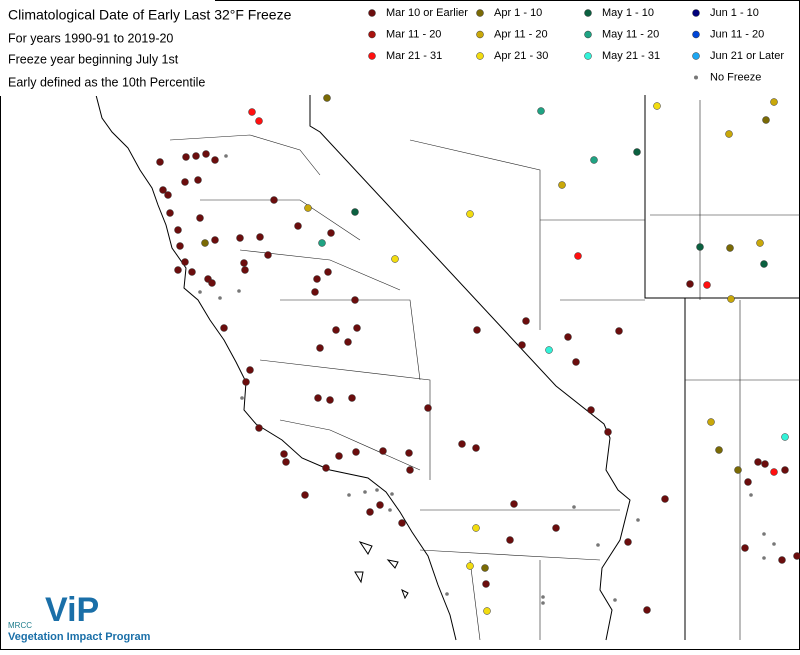 This screenshot has height=655, width=800. Describe the element at coordinates (413, 34) in the screenshot. I see `legend-label: Mar 11 - 20` at that location.